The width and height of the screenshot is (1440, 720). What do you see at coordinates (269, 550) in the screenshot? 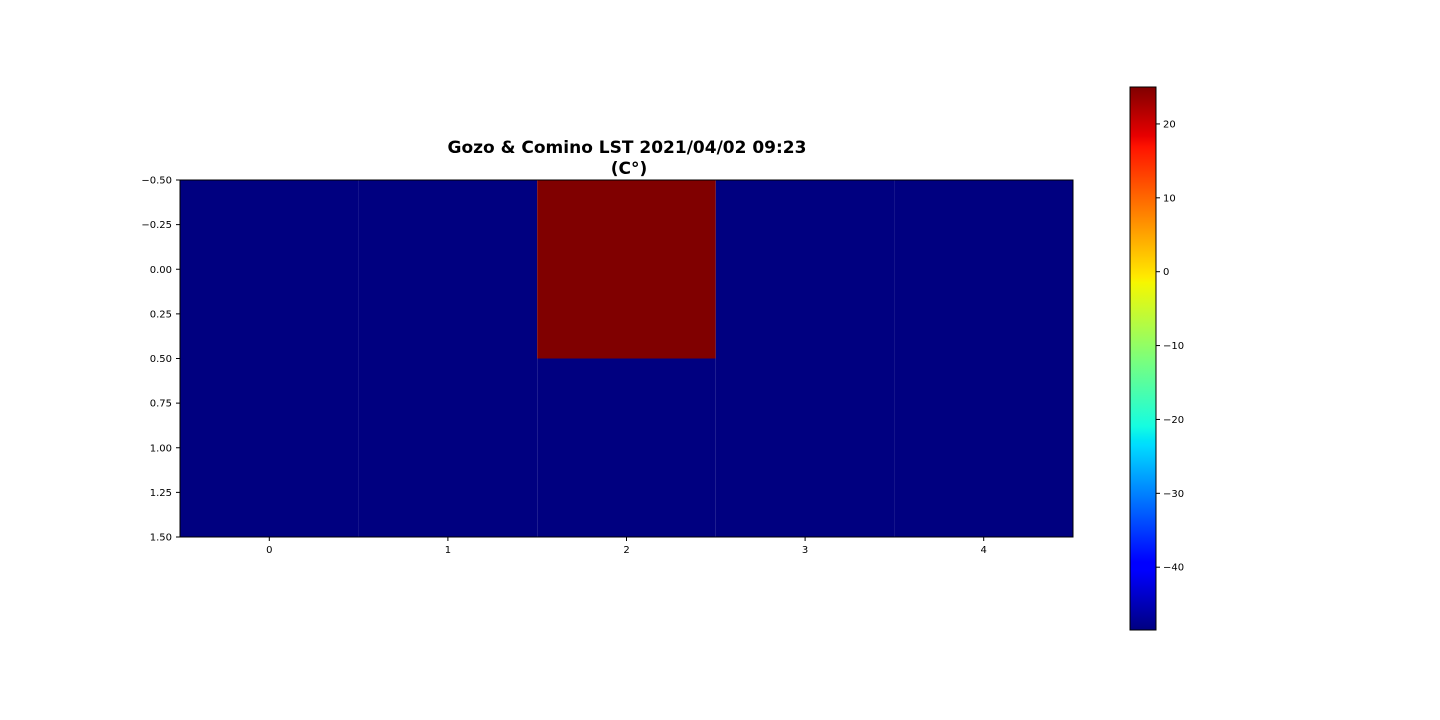
I see `x-tick-label: 0` at bounding box center [269, 550].